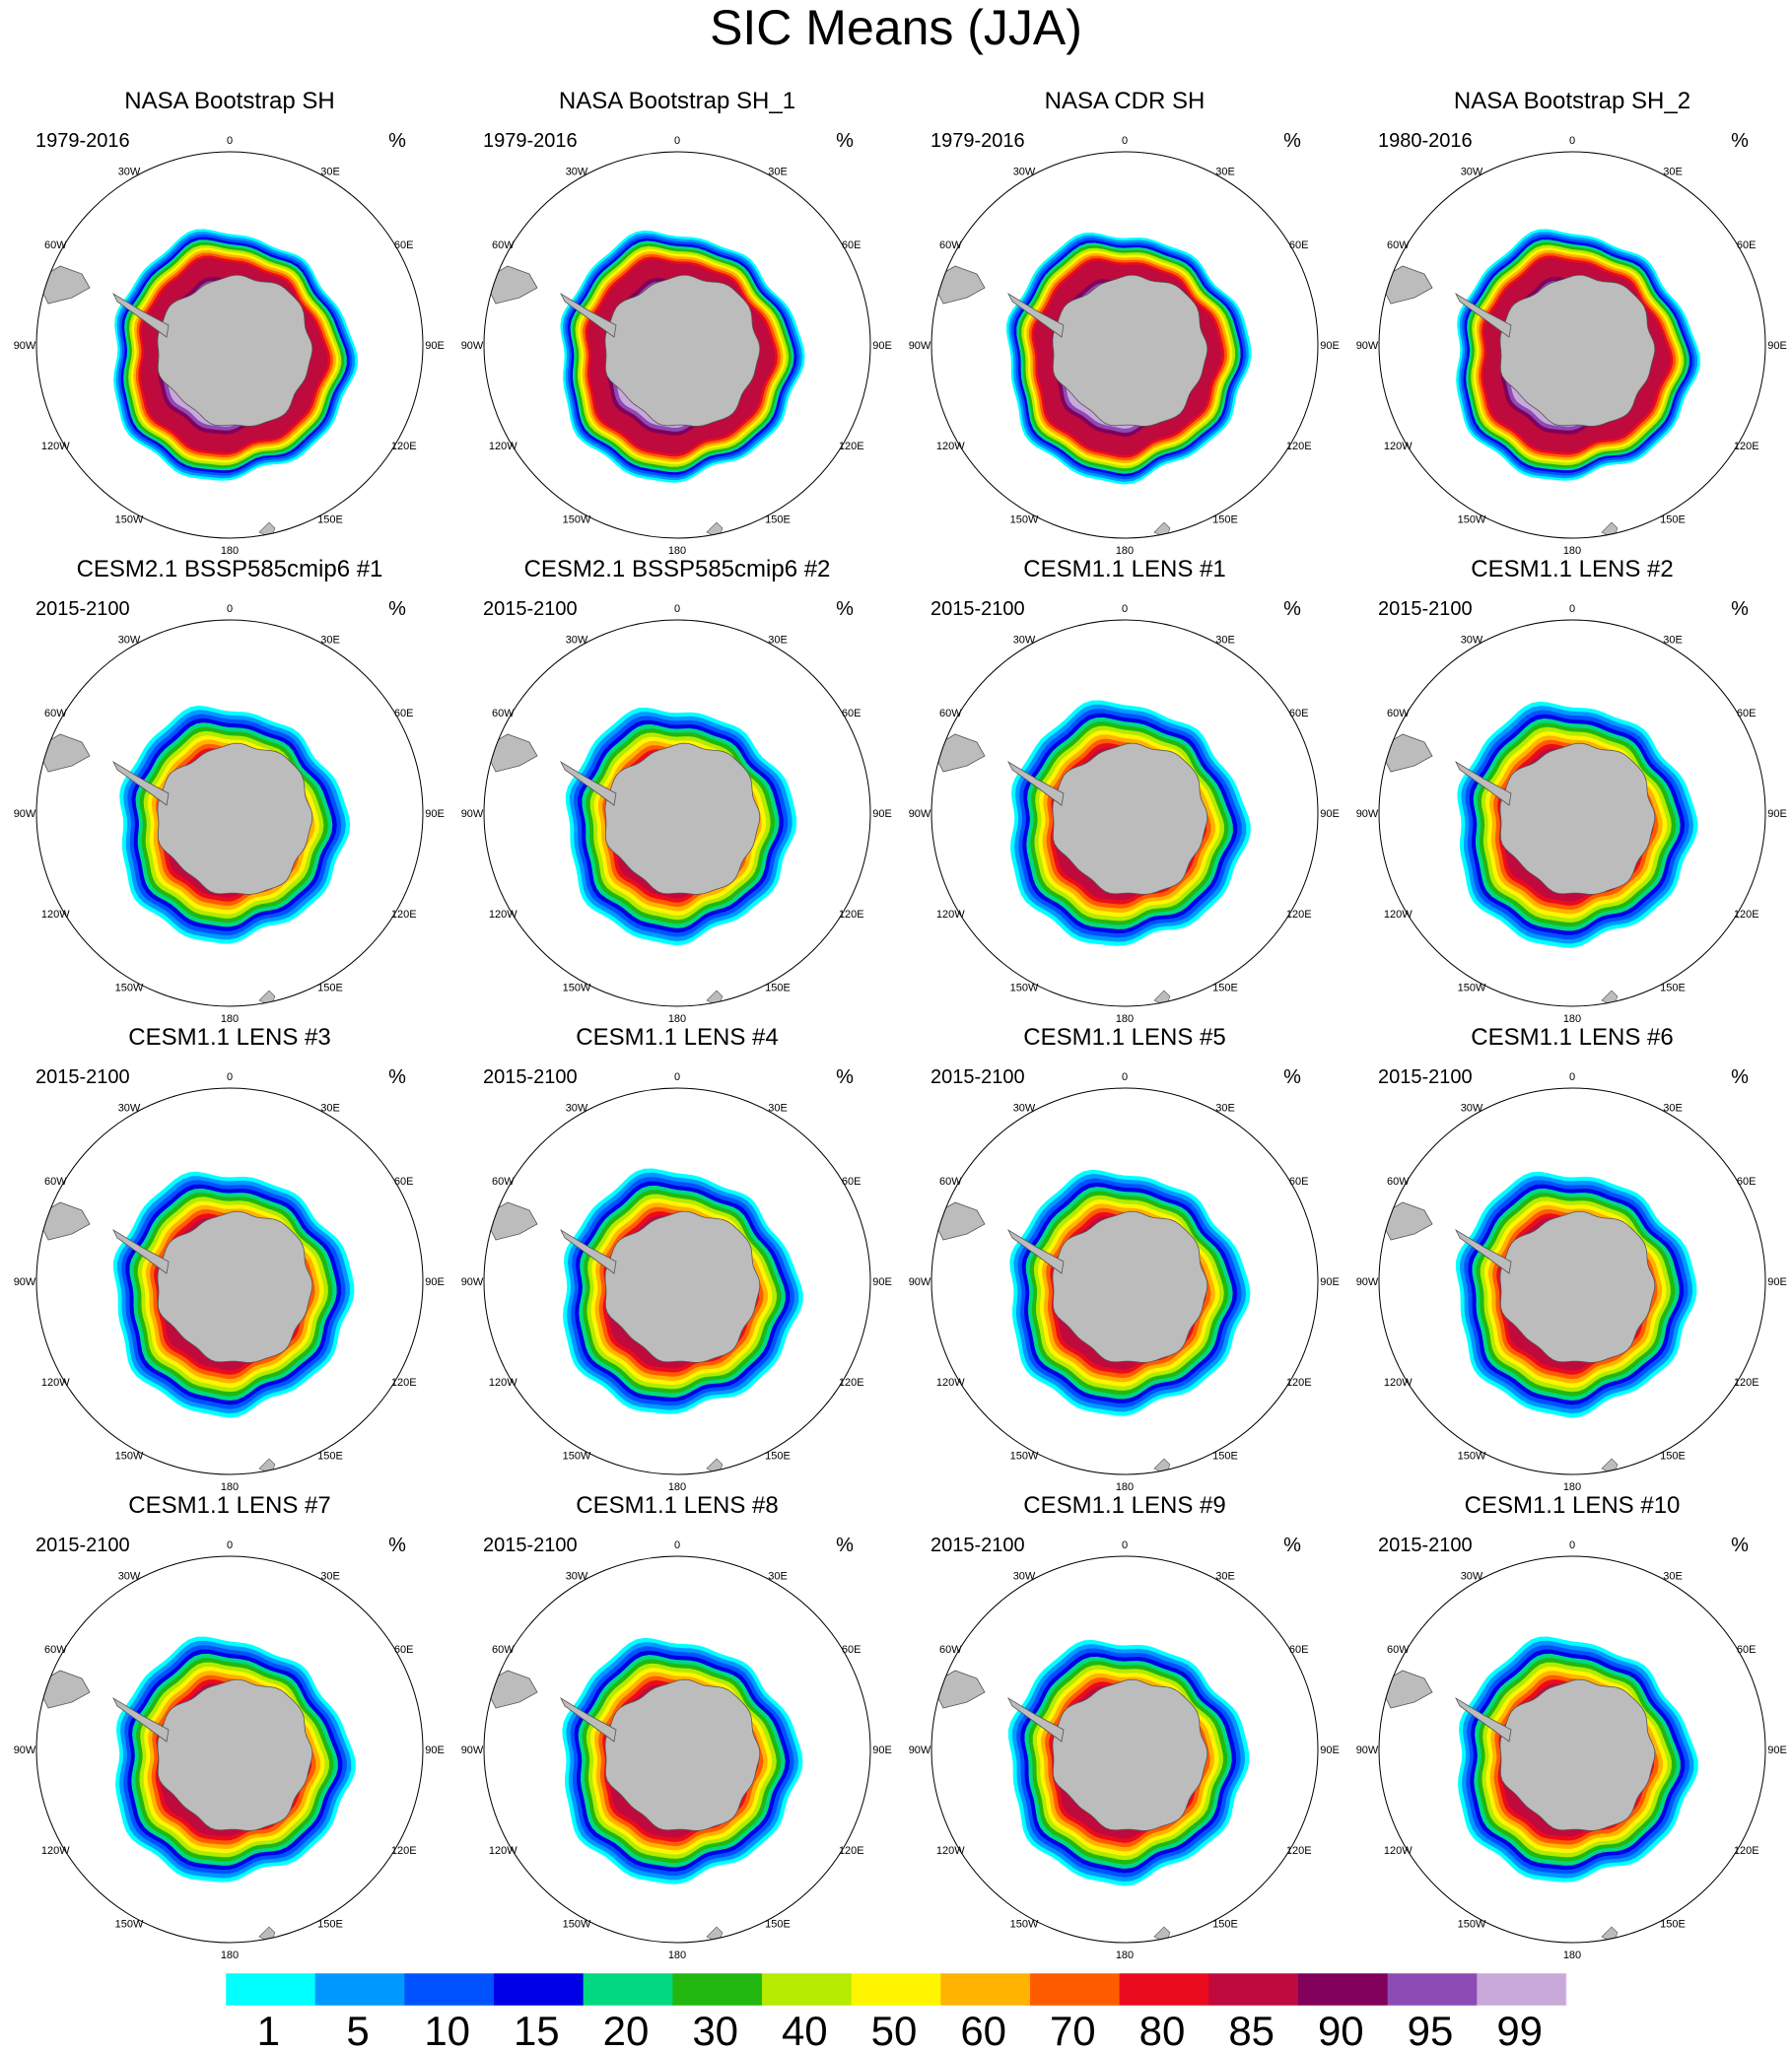 Image resolution: width=1792 pixels, height=2052 pixels. I want to click on colorbar-frame, so click(896, 1989).